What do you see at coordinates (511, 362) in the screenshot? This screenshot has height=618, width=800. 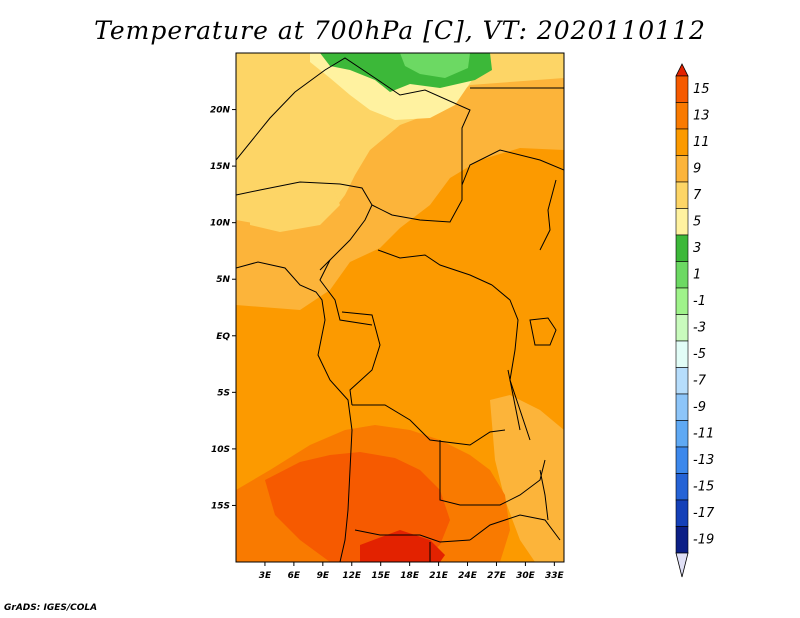 I see `border-drc-east` at bounding box center [511, 362].